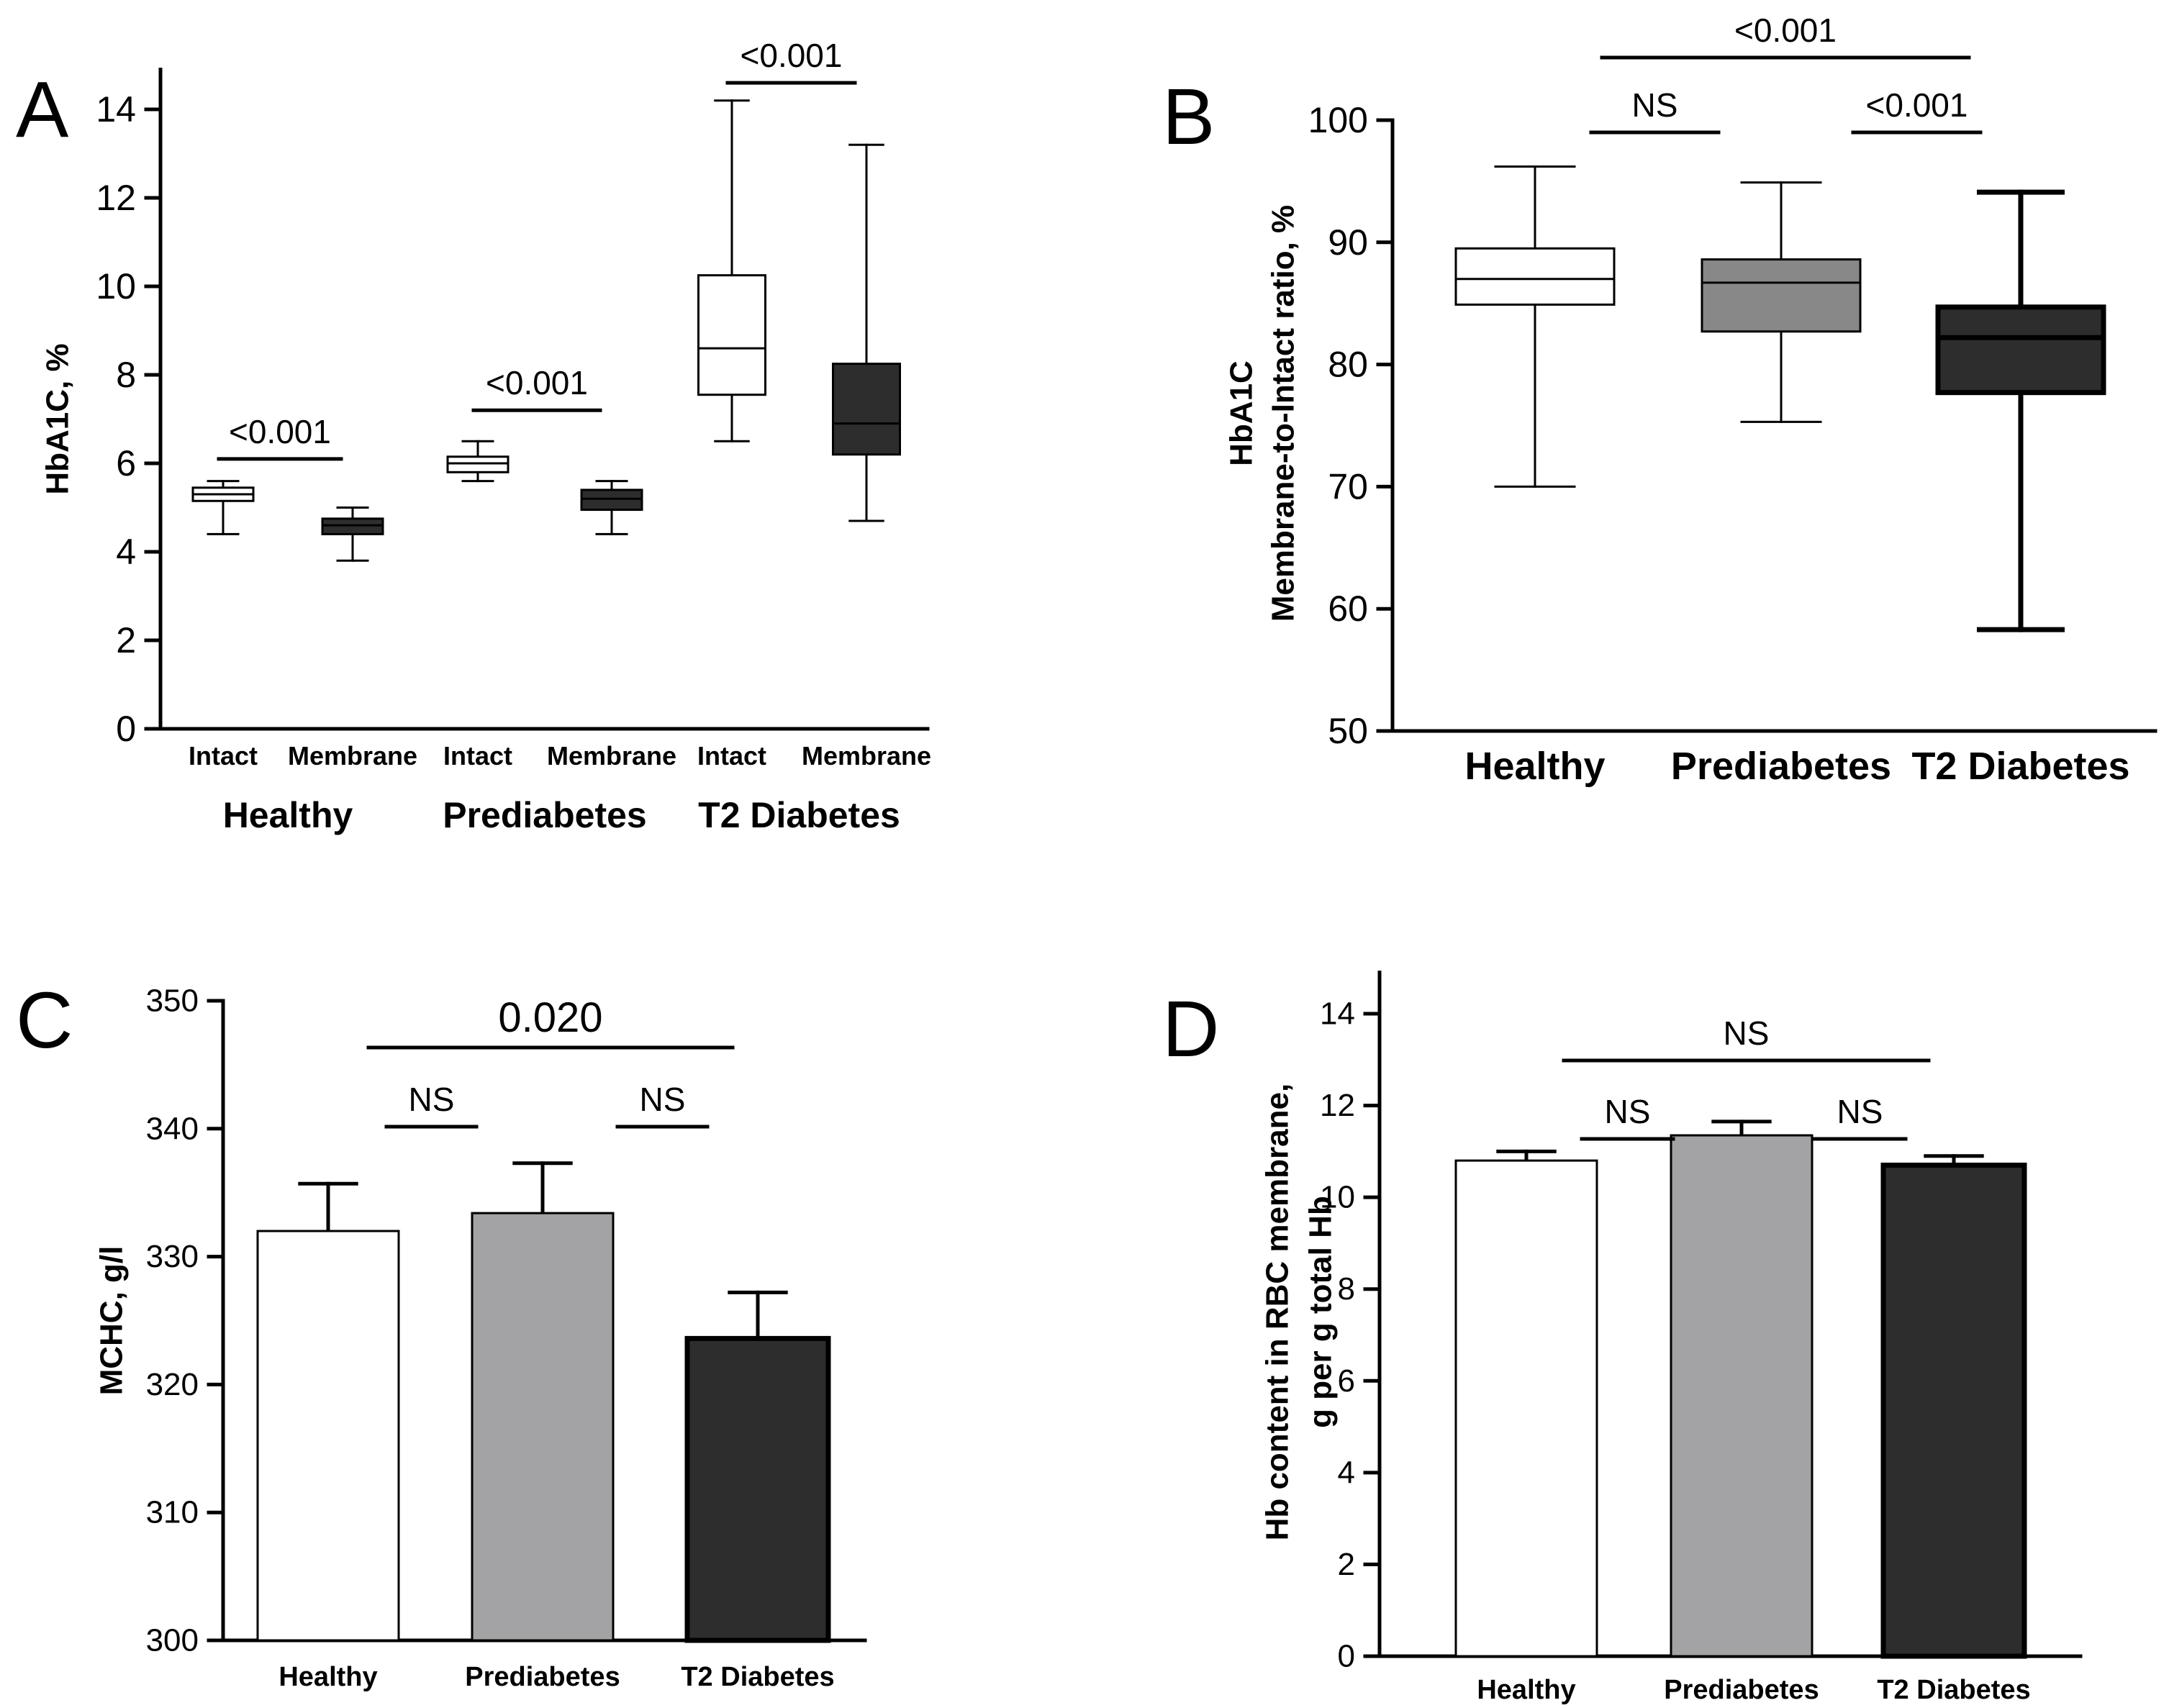  Describe the element at coordinates (1628, 1111) in the screenshot. I see `panel-d-annotation-0-bracket-label: NS` at that location.